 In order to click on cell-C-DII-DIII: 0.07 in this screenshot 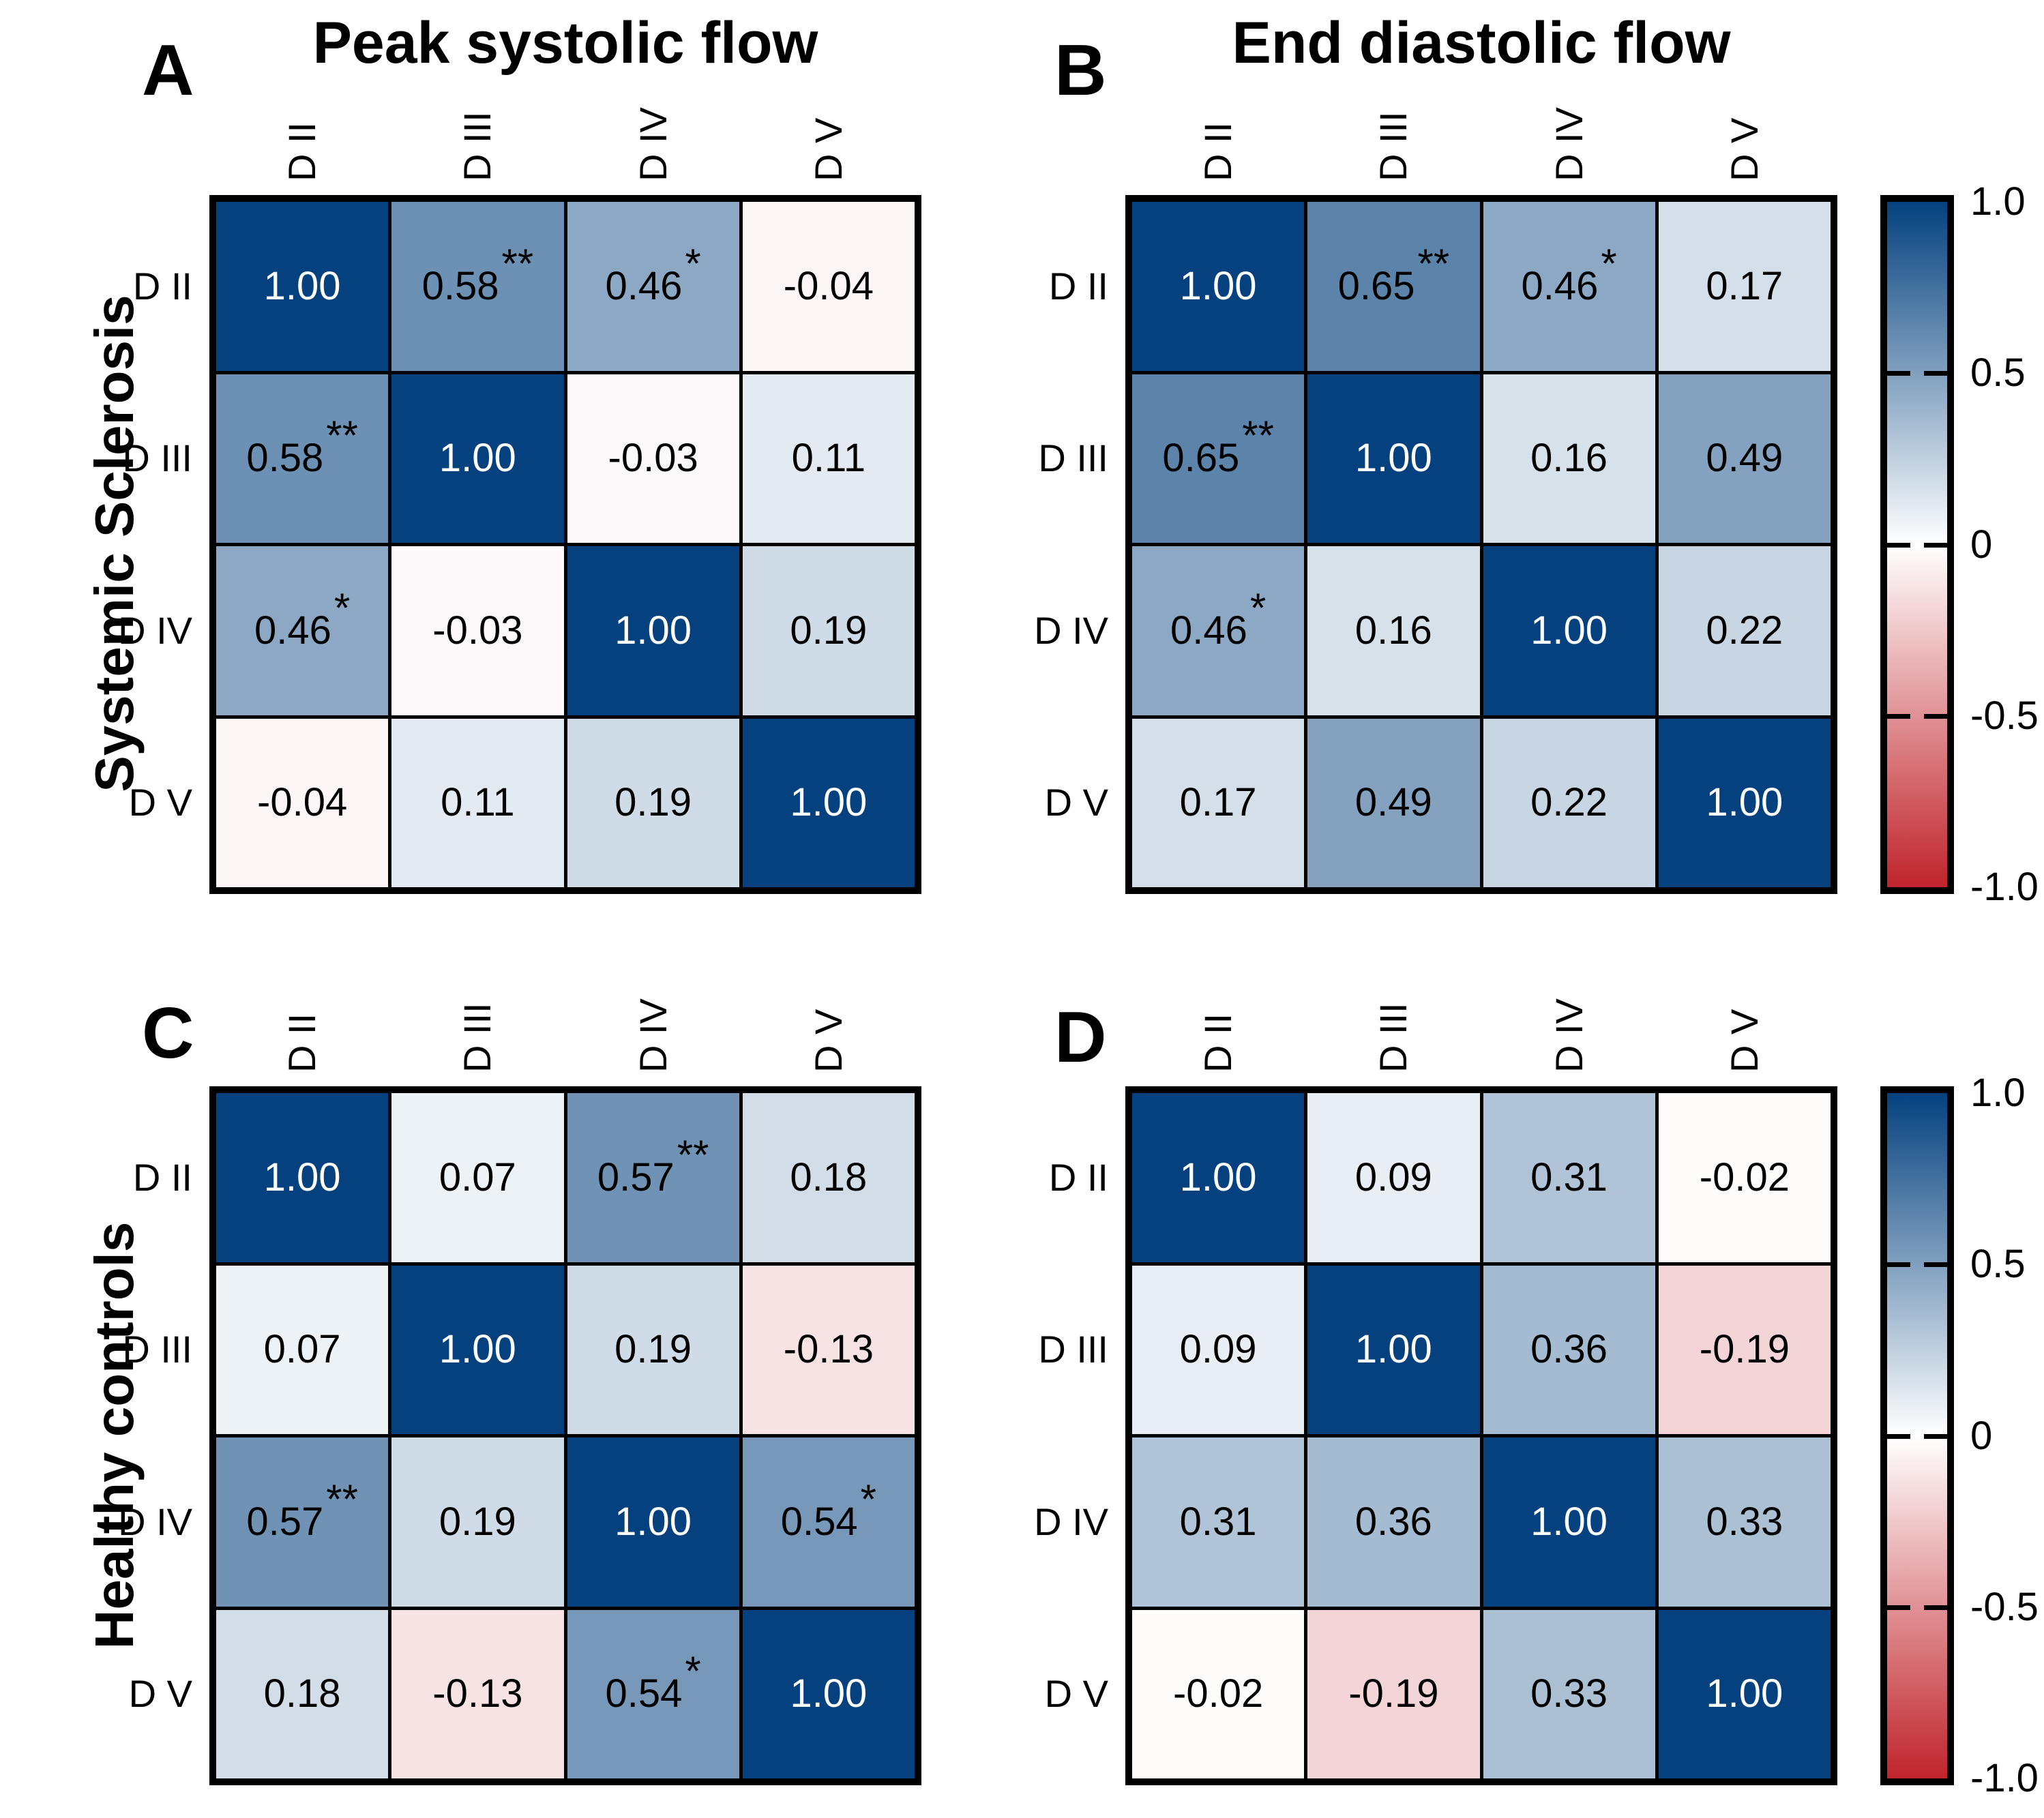, I will do `click(477, 1177)`.